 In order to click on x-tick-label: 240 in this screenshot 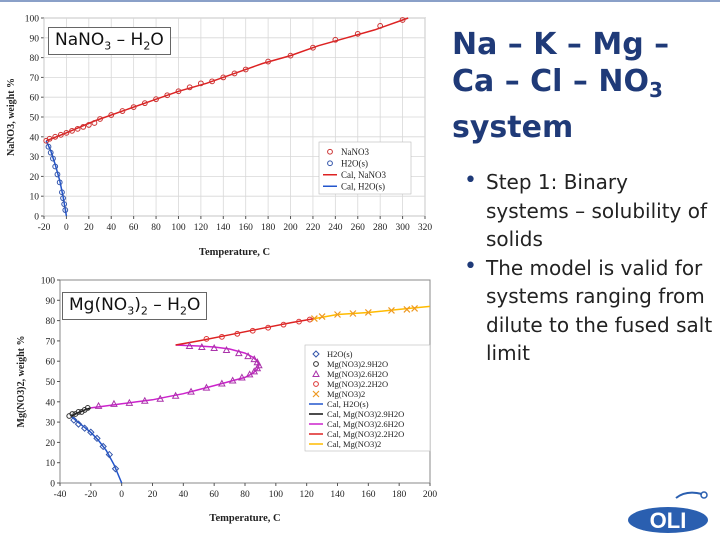, I will do `click(335, 228)`.